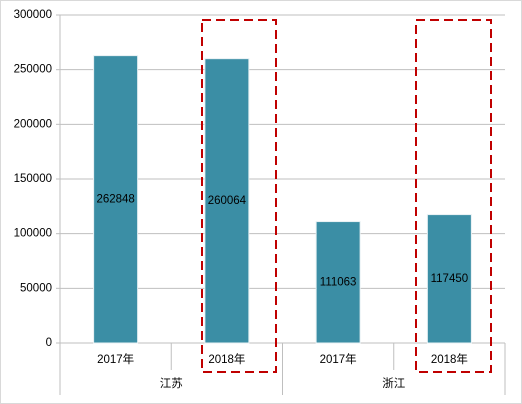 The image size is (522, 404). Describe the element at coordinates (49, 343) in the screenshot. I see `y-tick-label: 0` at that location.